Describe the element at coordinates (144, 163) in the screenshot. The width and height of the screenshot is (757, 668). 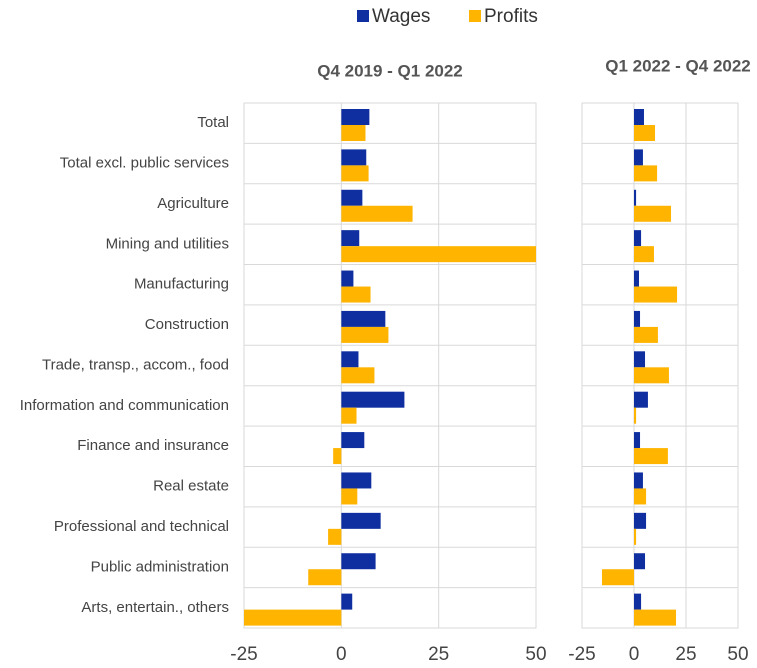
I see `category-label: Total excl. public services` at that location.